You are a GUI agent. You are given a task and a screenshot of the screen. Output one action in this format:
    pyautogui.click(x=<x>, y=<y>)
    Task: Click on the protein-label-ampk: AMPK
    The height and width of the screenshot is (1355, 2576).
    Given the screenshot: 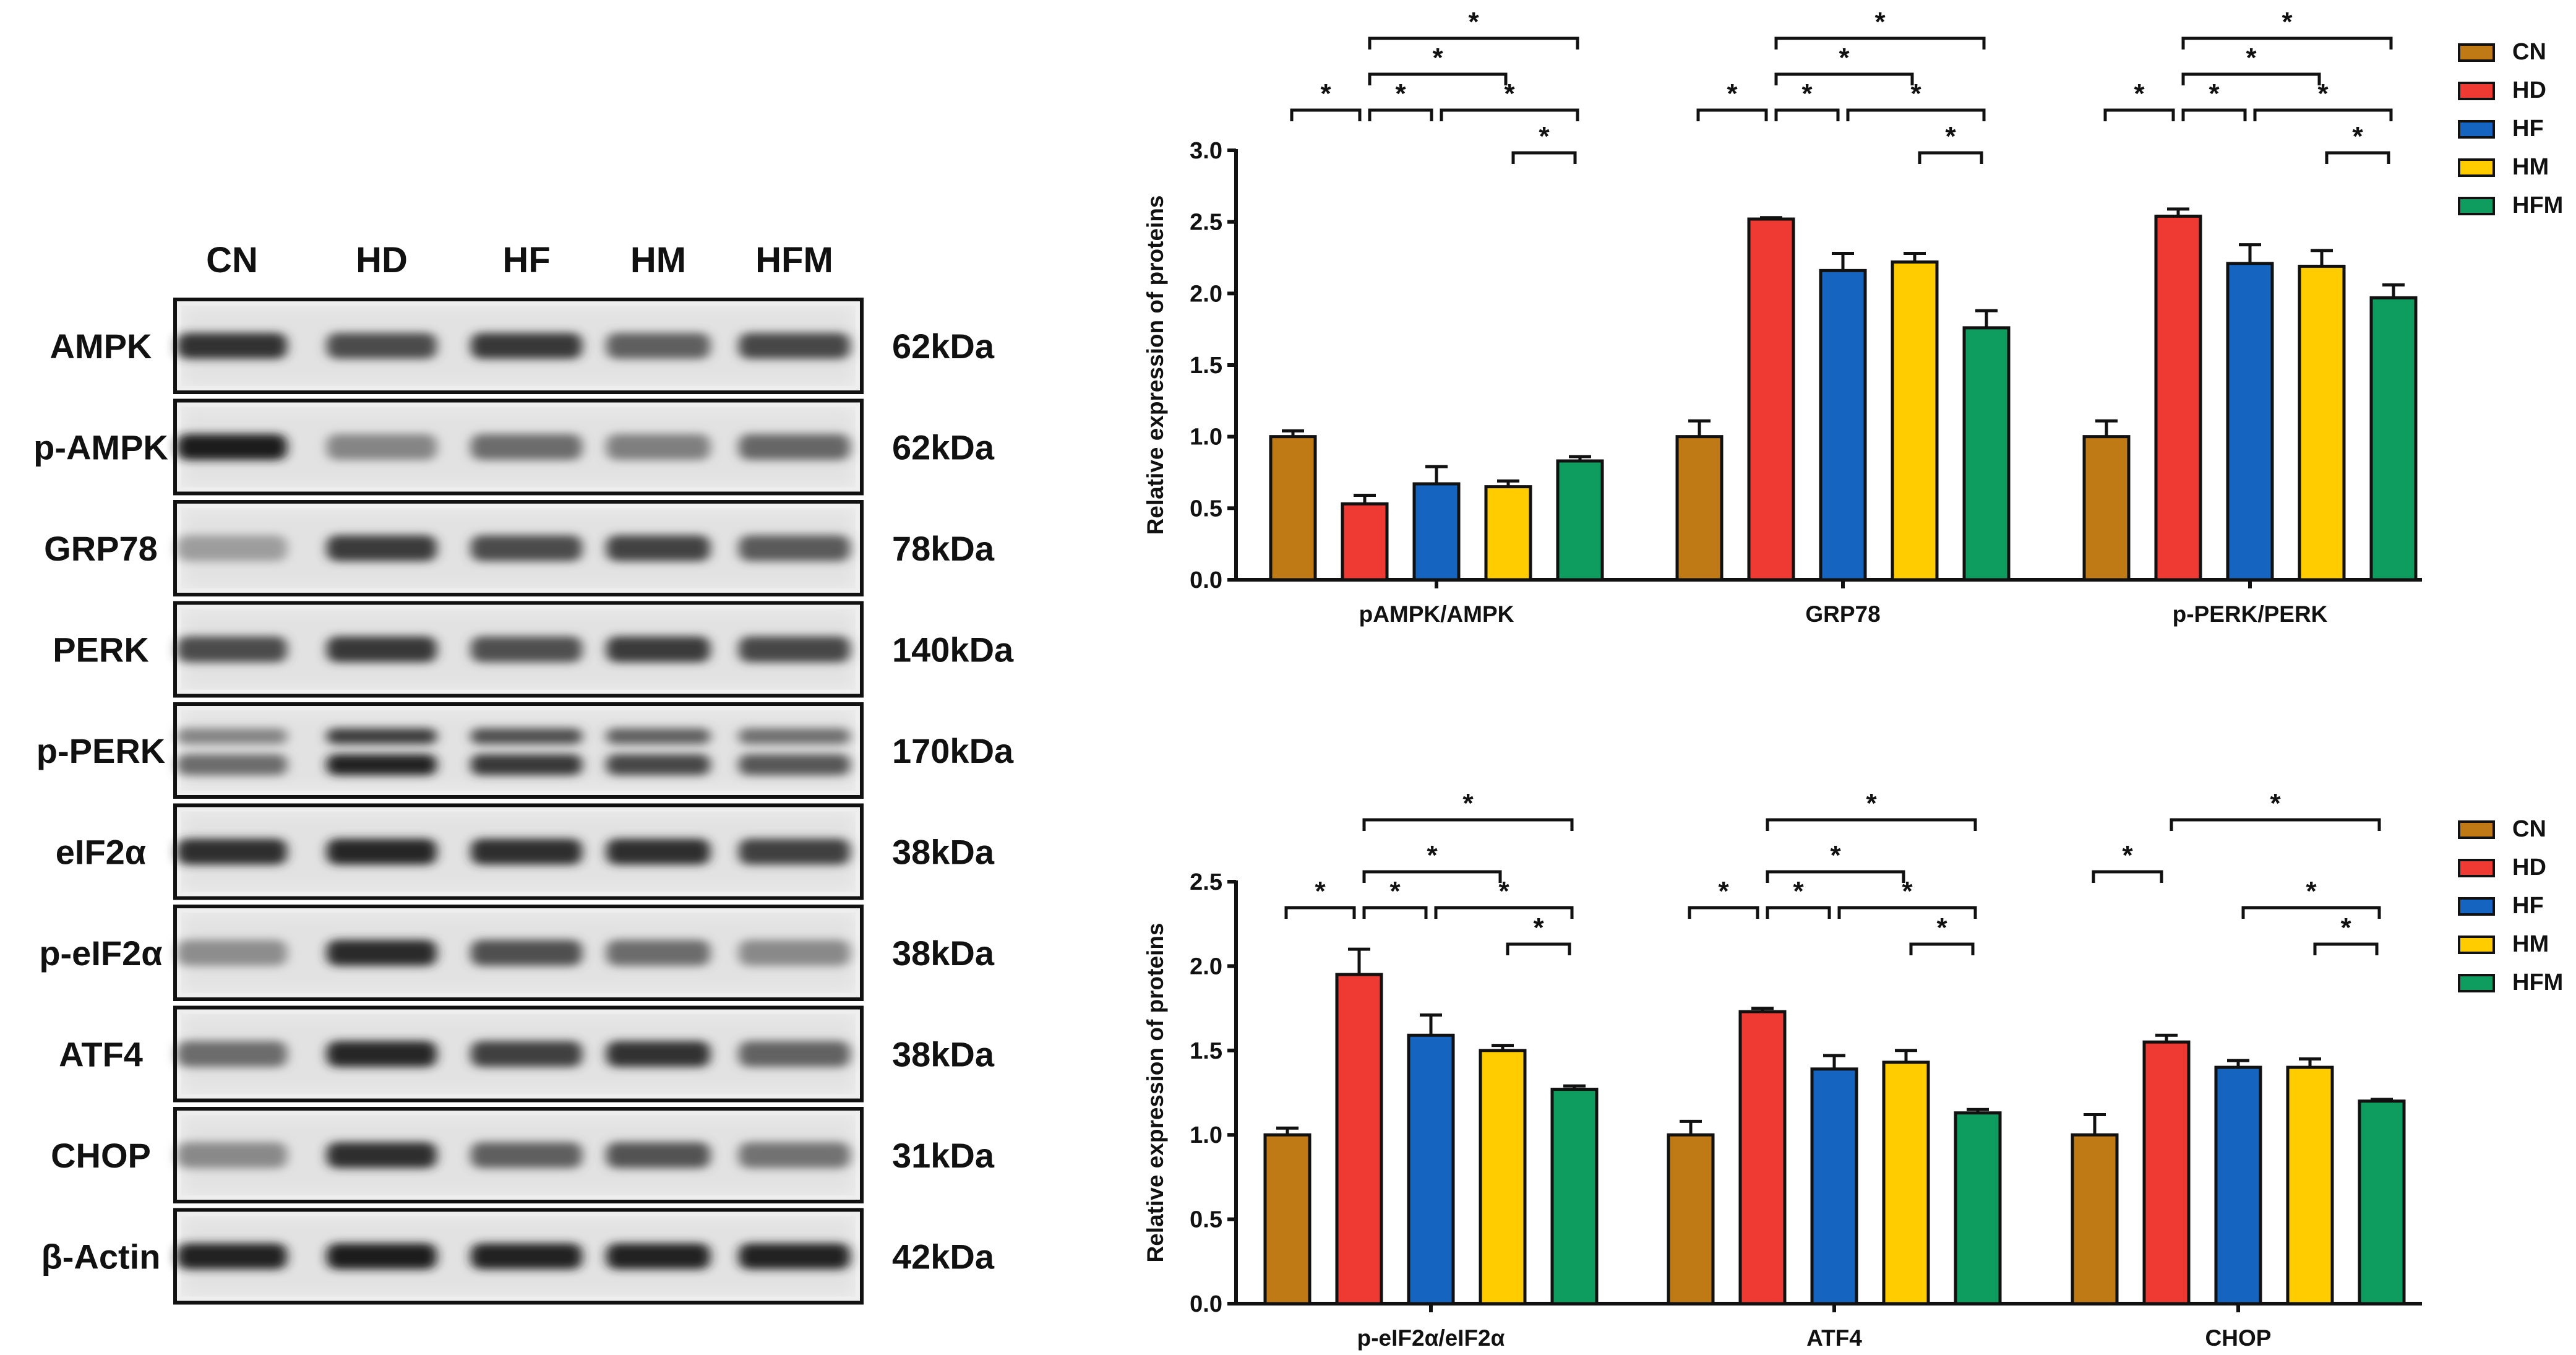 What is the action you would take?
    pyautogui.click(x=101, y=346)
    